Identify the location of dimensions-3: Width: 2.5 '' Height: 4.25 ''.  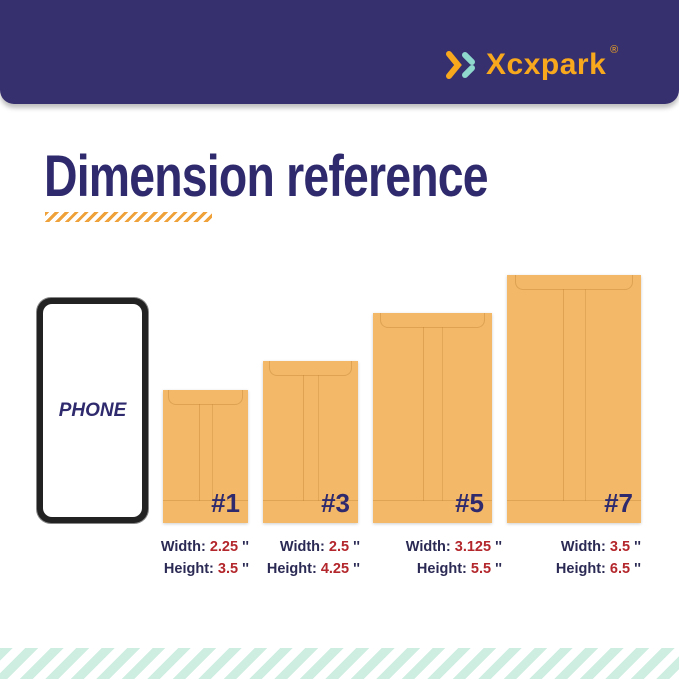
(313, 558).